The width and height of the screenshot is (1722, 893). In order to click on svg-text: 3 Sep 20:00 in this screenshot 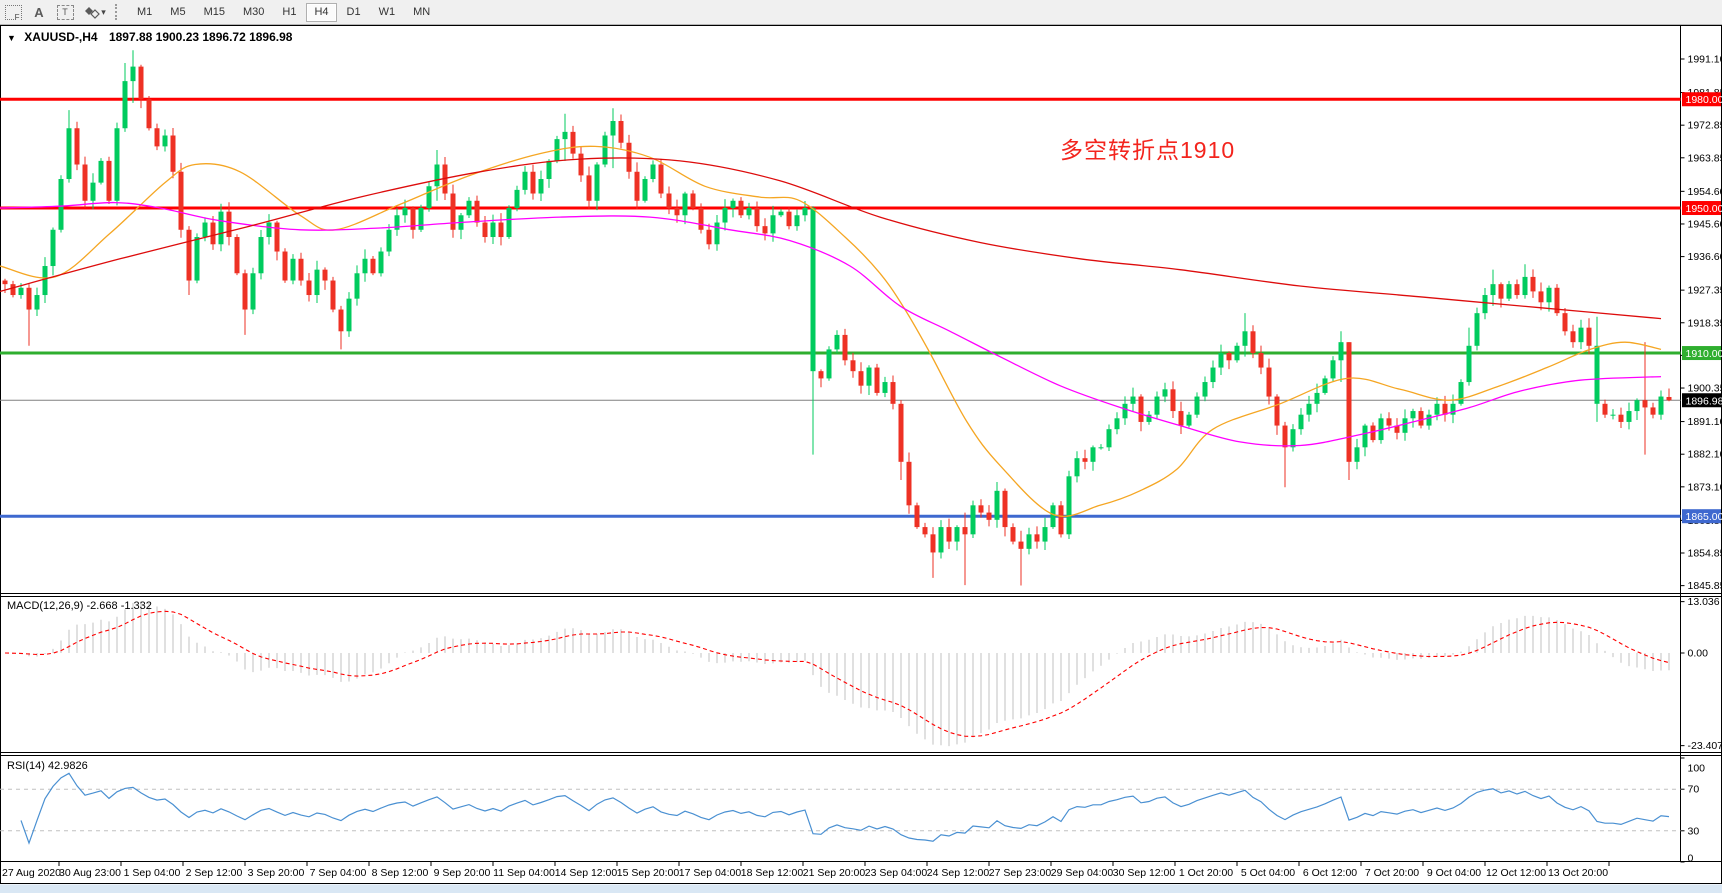, I will do `click(276, 873)`.